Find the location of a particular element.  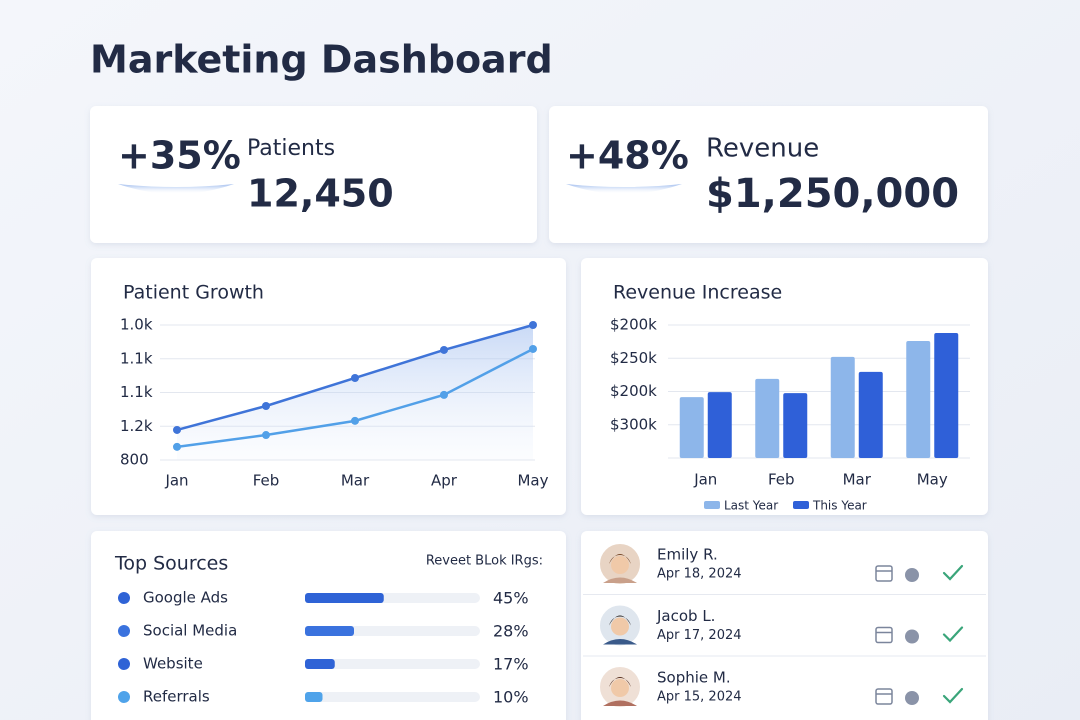

source-value: 45% is located at coordinates (511, 598).